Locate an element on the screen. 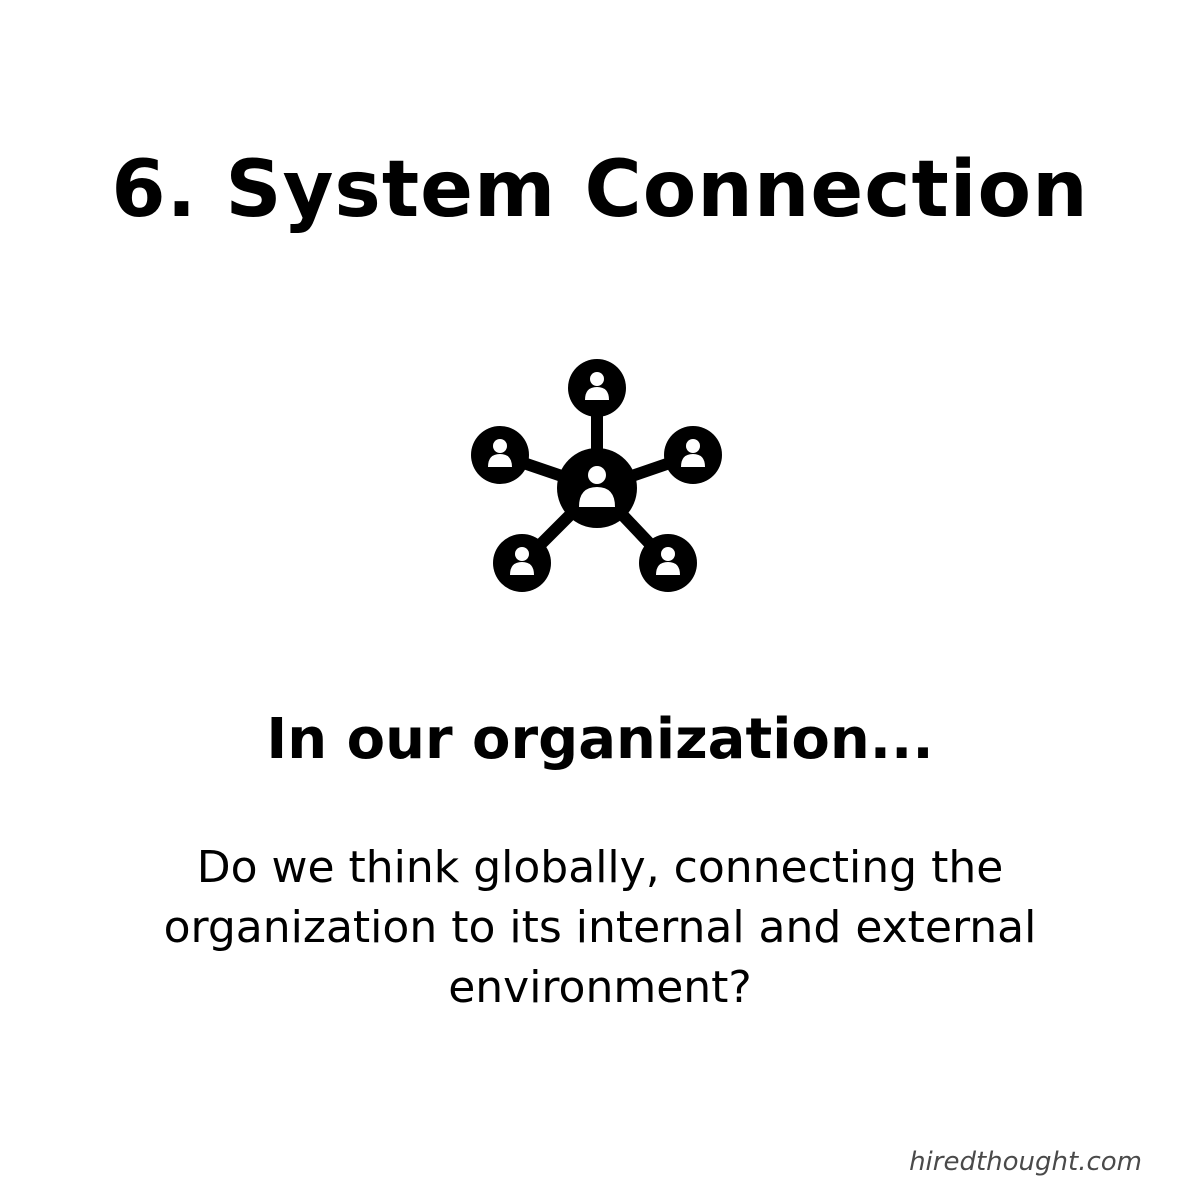 This screenshot has width=1200, height=1200. slide-title: 6. System Connection is located at coordinates (600, 190).